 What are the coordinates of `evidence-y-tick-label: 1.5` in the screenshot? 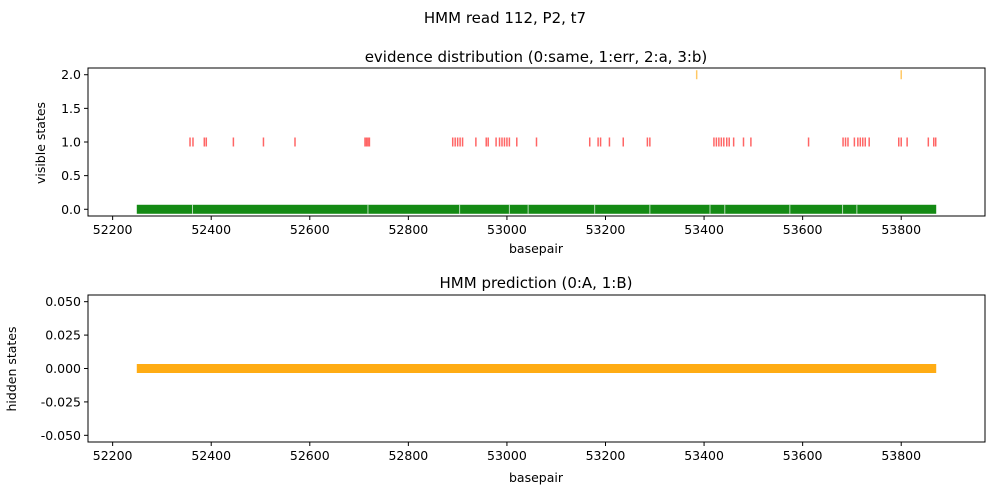 It's located at (71, 108).